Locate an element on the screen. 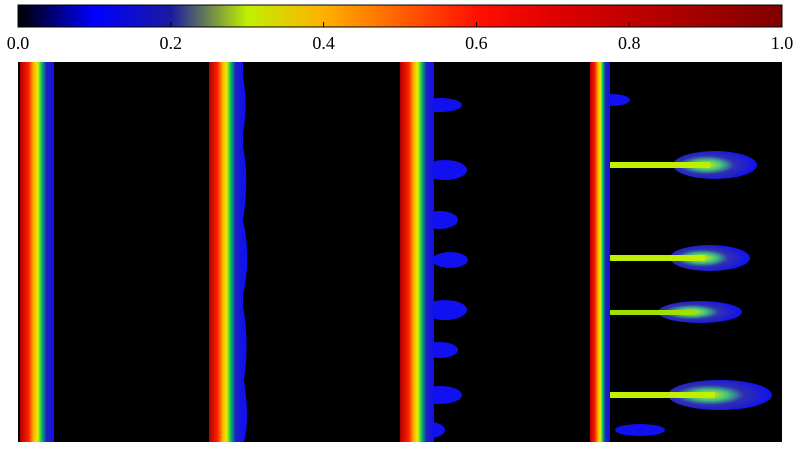  tick-label: 0.6 is located at coordinates (476, 43).